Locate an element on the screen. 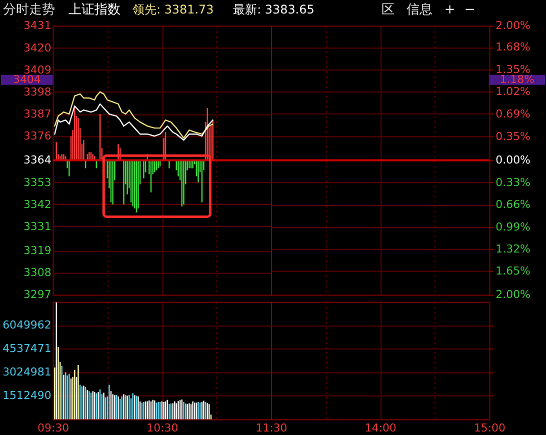 Image resolution: width=546 pixels, height=442 pixels. y-tick-label: 3342 is located at coordinates (37, 204).